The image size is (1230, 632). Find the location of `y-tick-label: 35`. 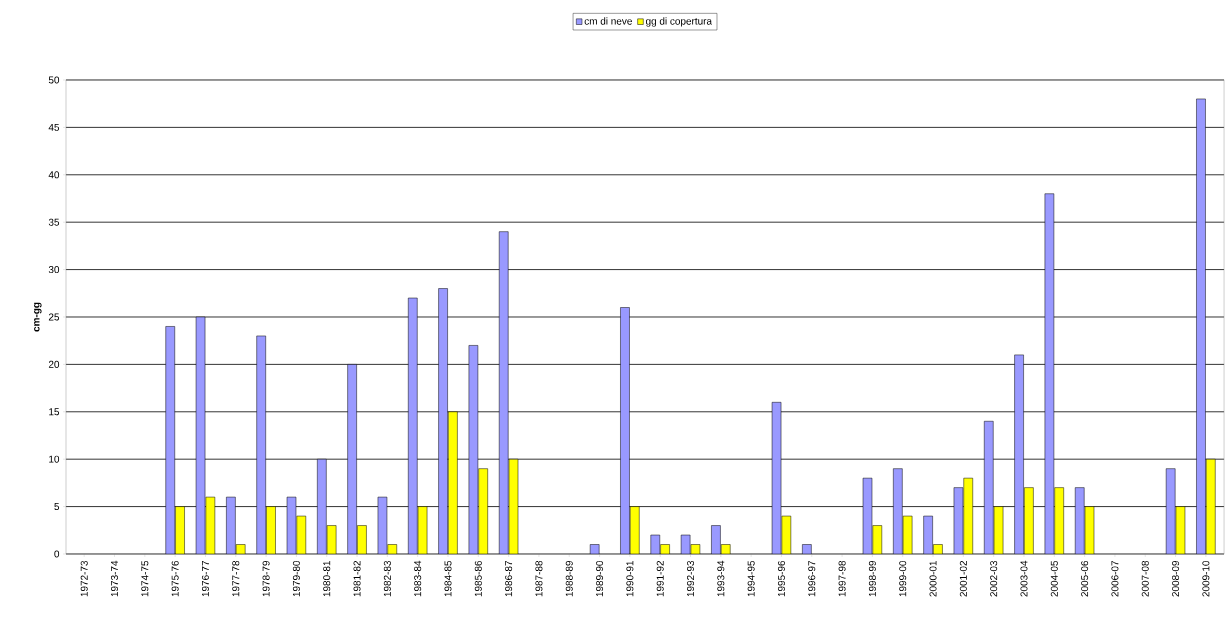

y-tick-label: 35 is located at coordinates (54, 222).